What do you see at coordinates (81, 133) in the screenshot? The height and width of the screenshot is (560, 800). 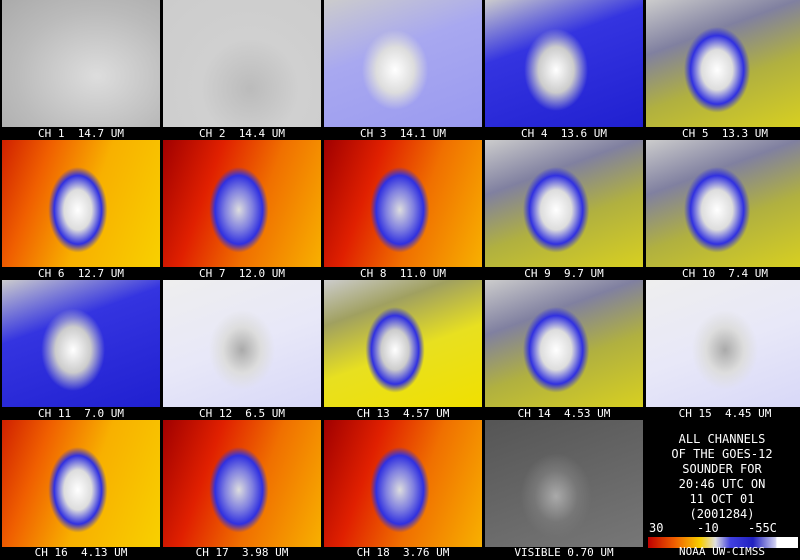 I see `channel-label: CH 1 14.7 UM` at bounding box center [81, 133].